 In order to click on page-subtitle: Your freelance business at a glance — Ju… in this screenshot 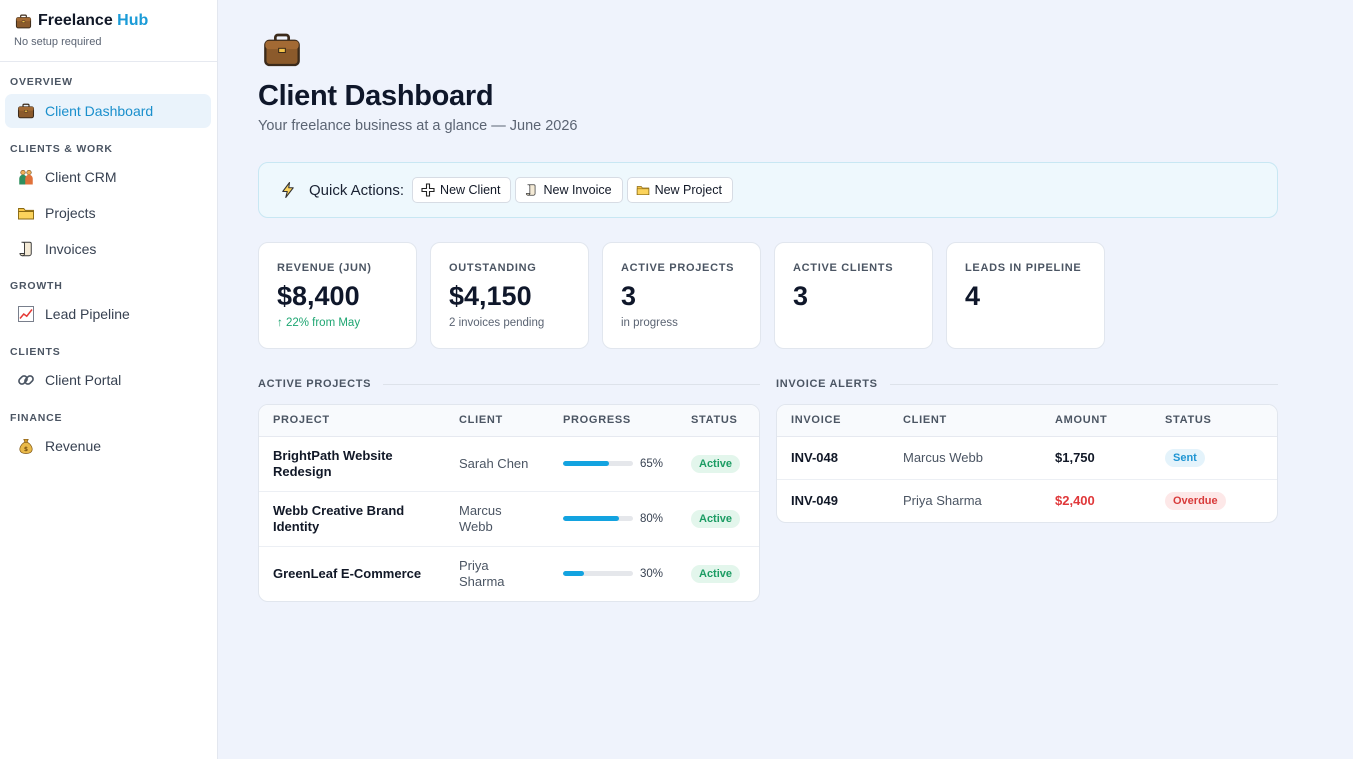, I will do `click(418, 126)`.